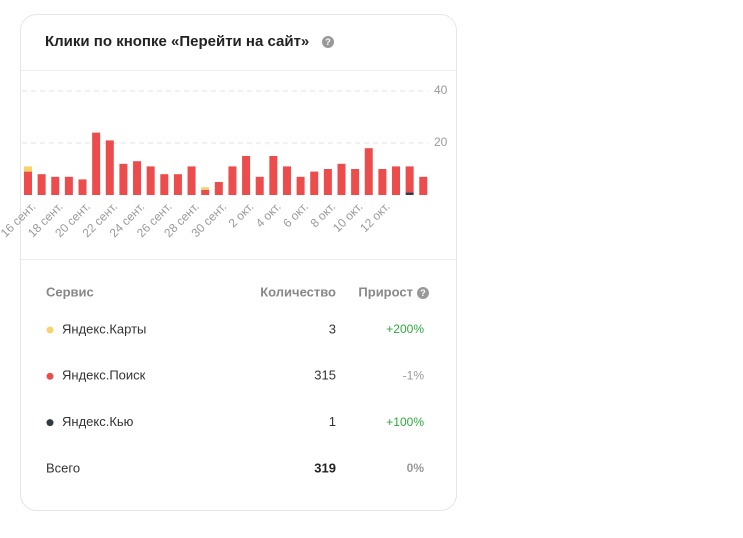  Describe the element at coordinates (405, 329) in the screenshot. I see `growth: +200%` at that location.